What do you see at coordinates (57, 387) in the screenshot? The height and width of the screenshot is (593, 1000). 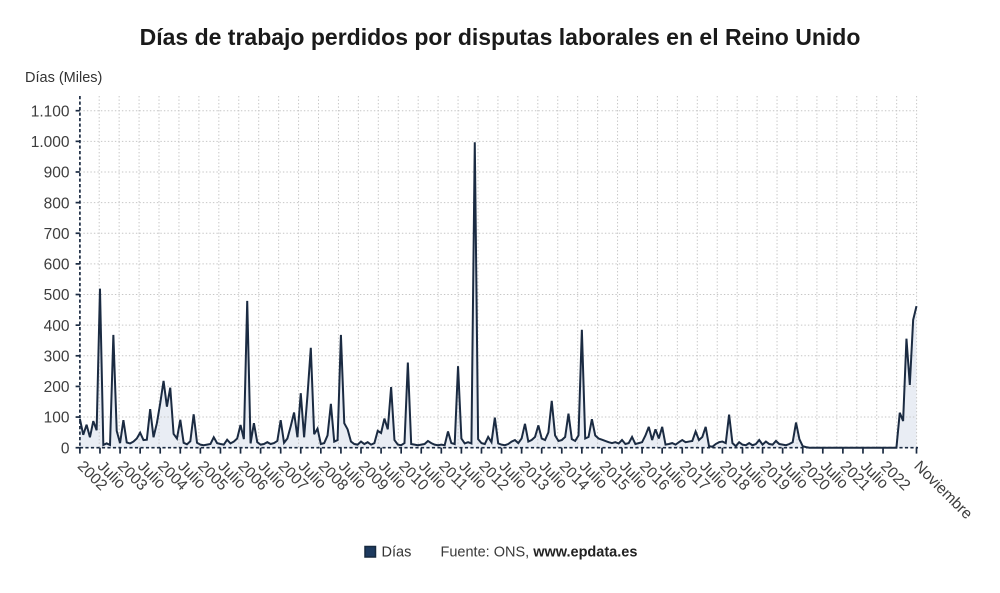 I see `svg-text: 200` at bounding box center [57, 387].